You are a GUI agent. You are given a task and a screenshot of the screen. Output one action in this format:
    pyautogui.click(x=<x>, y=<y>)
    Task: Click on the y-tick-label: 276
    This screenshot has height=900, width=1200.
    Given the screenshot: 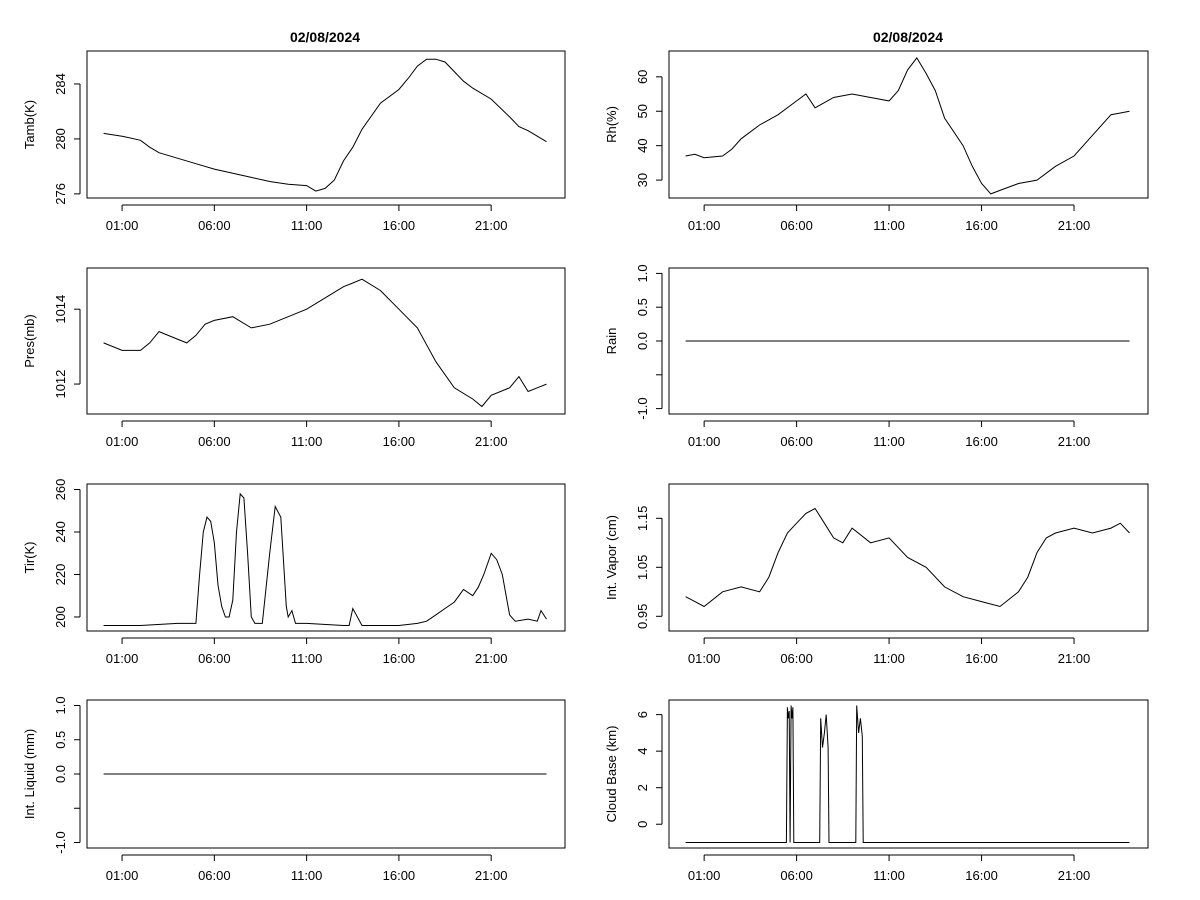 What is the action you would take?
    pyautogui.click(x=60, y=194)
    